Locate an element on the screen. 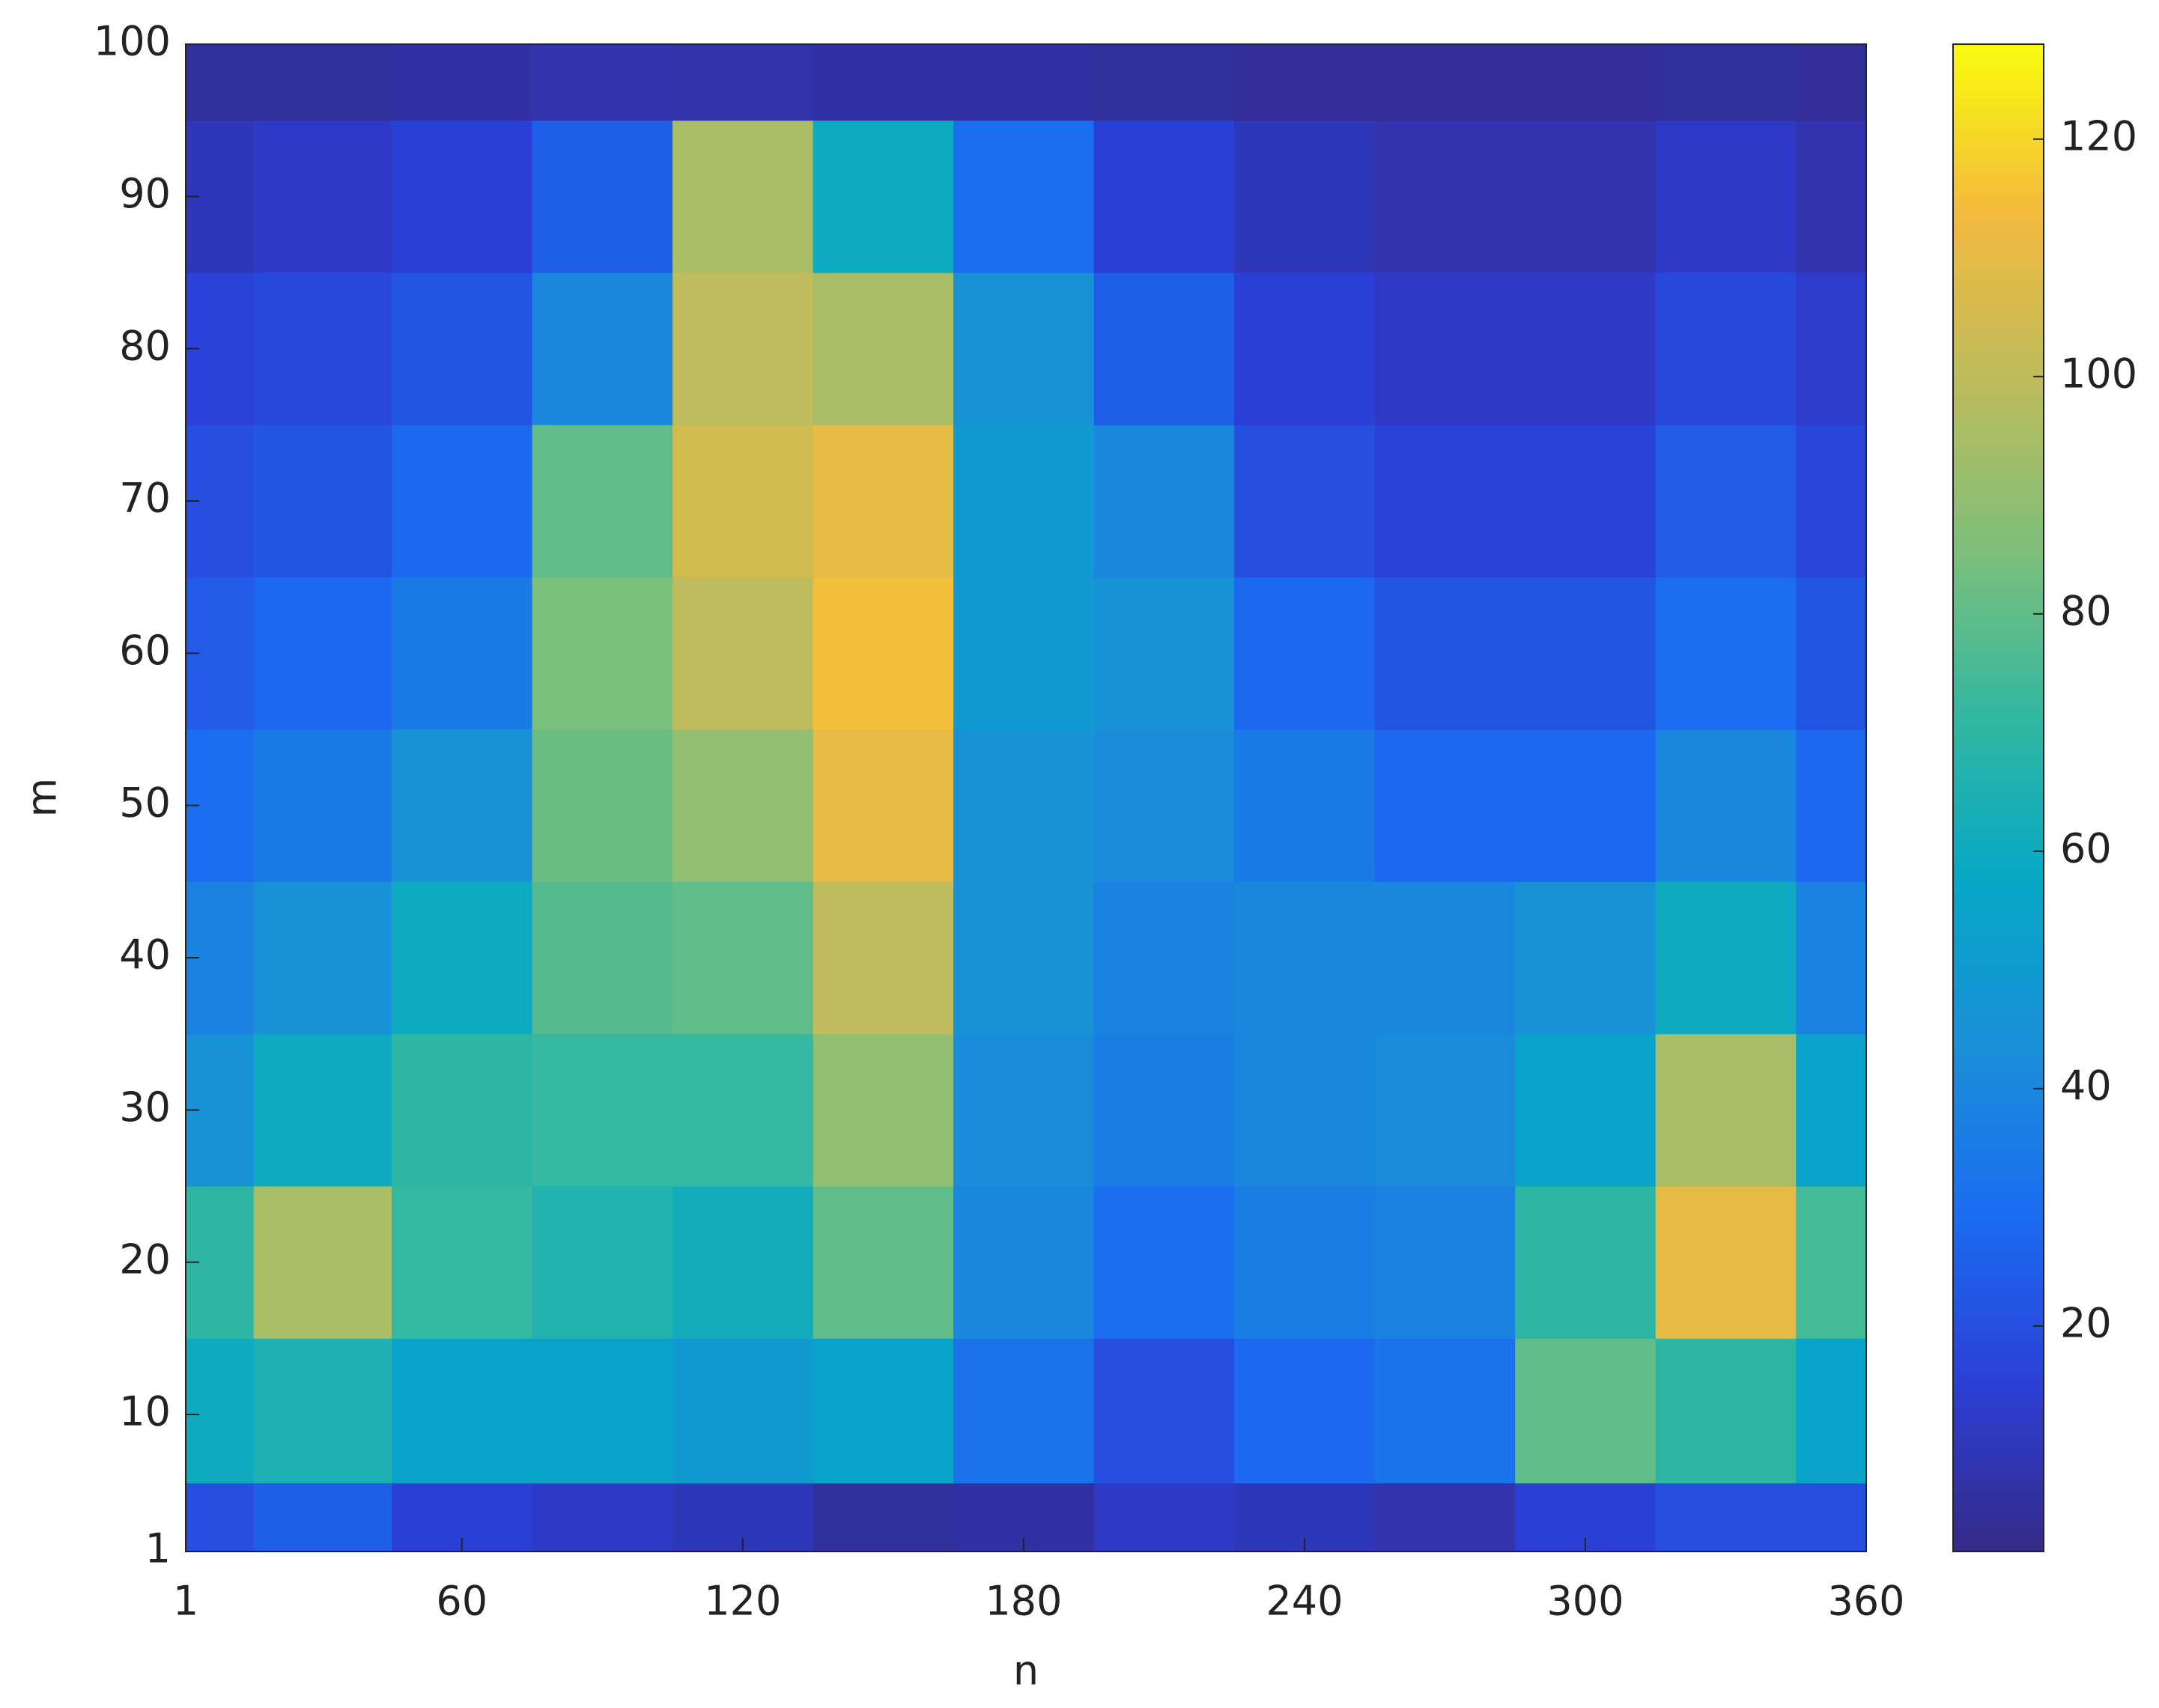 The width and height of the screenshot is (2159, 1708). y-tick-label: 80 is located at coordinates (145, 345).